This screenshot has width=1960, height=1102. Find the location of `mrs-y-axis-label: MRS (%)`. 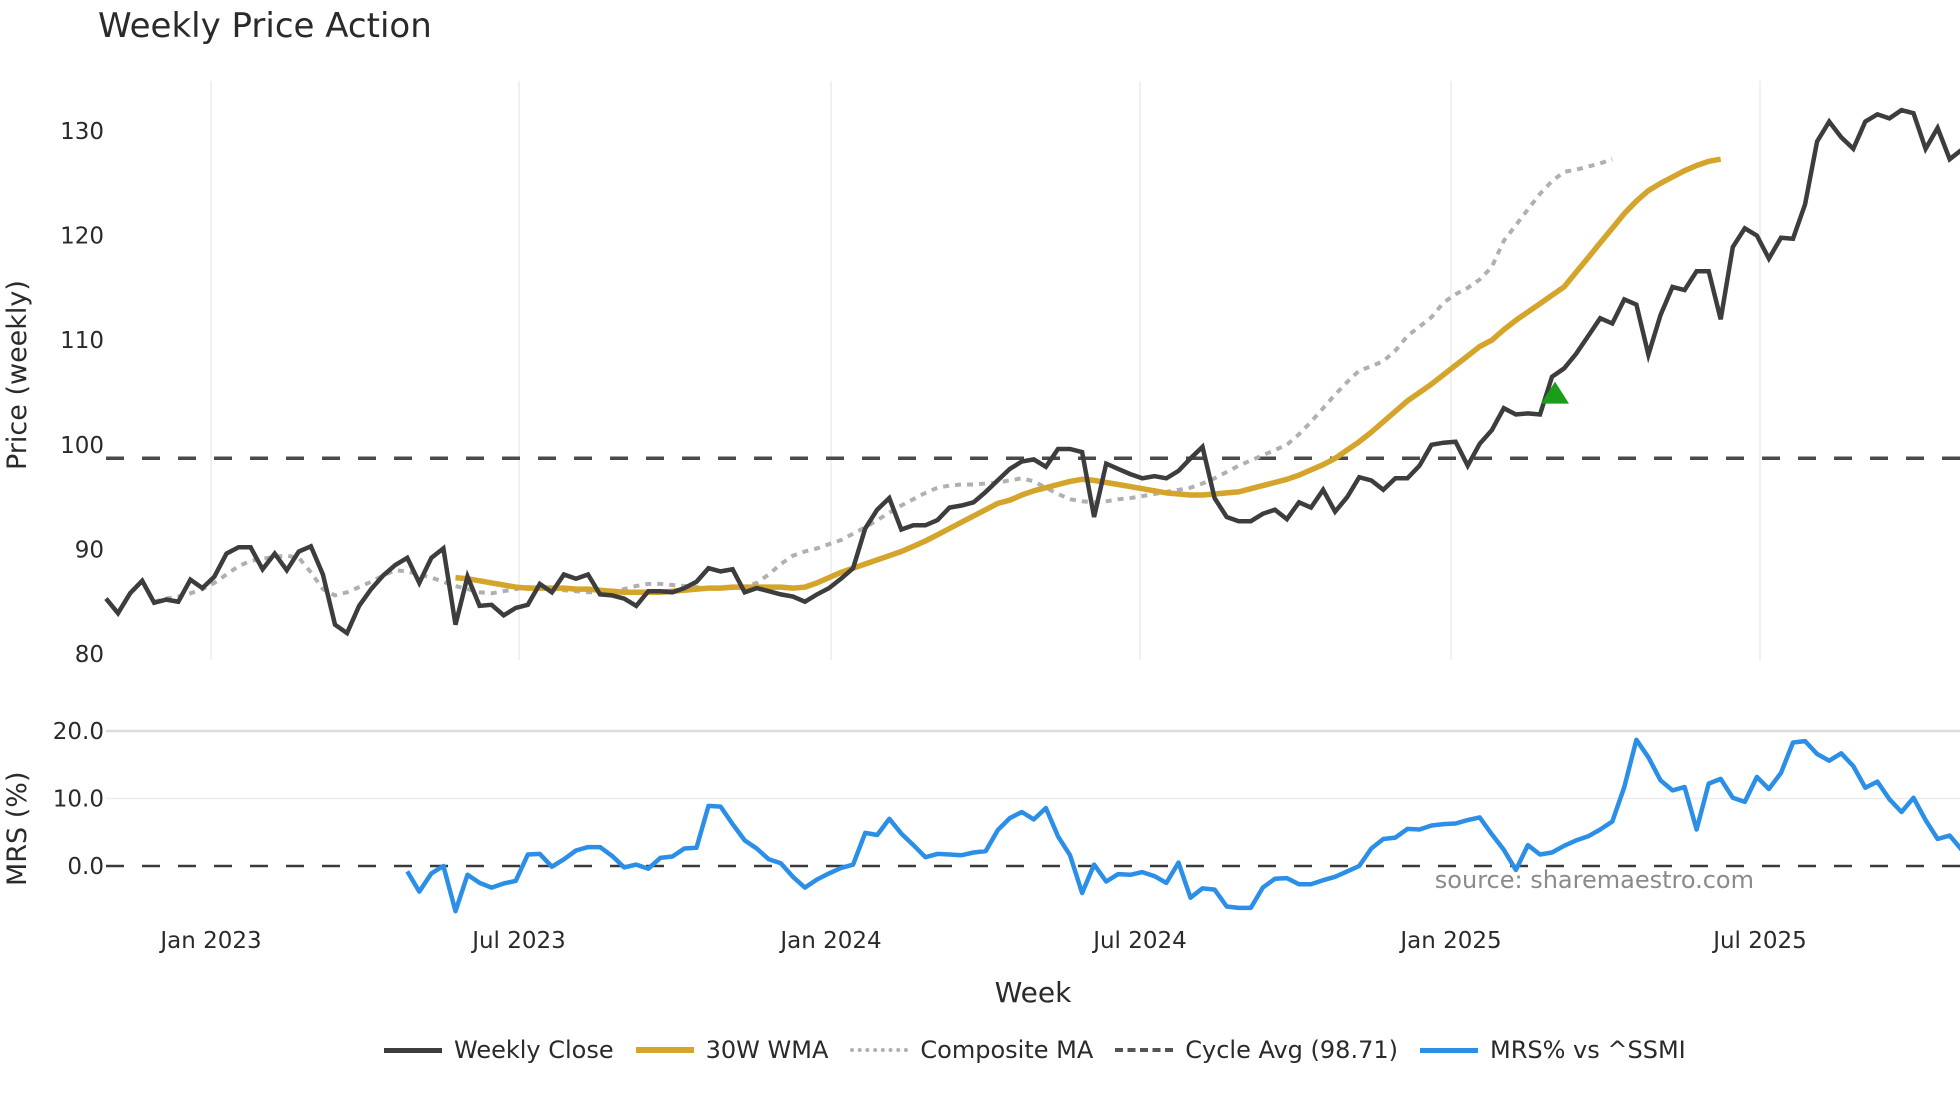

mrs-y-axis-label: MRS (%) is located at coordinates (17, 829).